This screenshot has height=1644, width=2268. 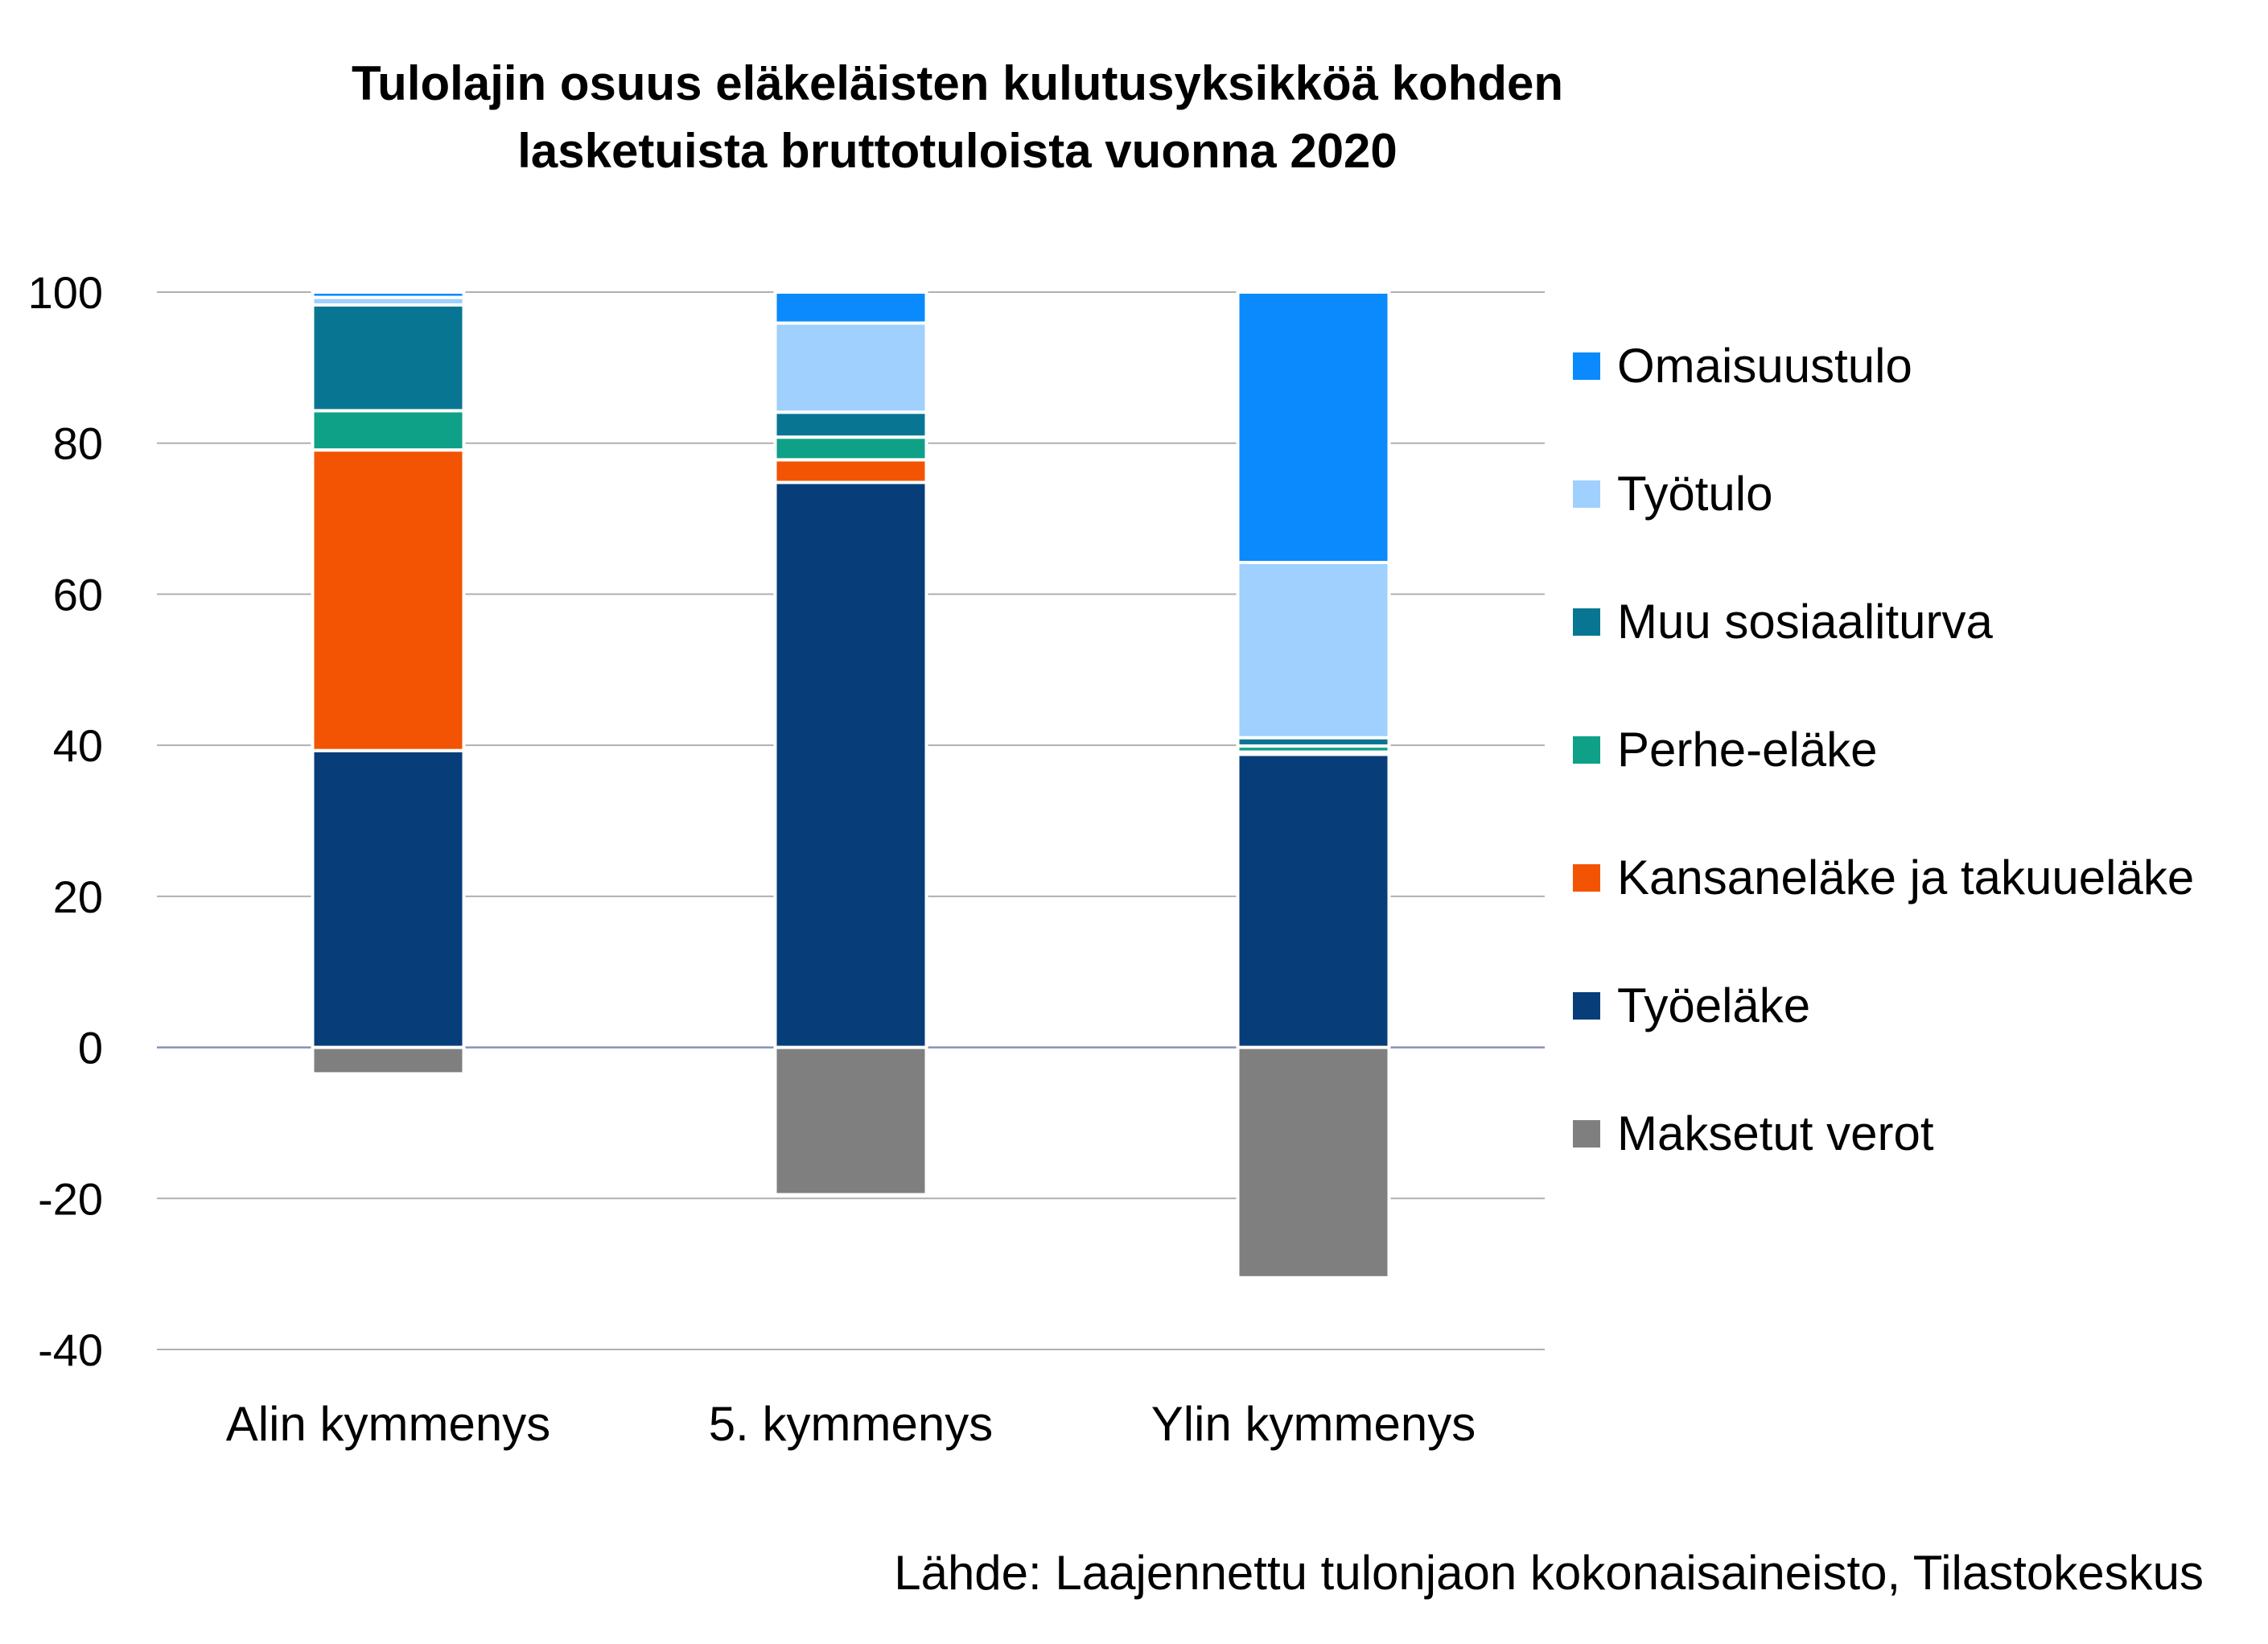 I want to click on y-tick-label: -40, so click(x=71, y=1350).